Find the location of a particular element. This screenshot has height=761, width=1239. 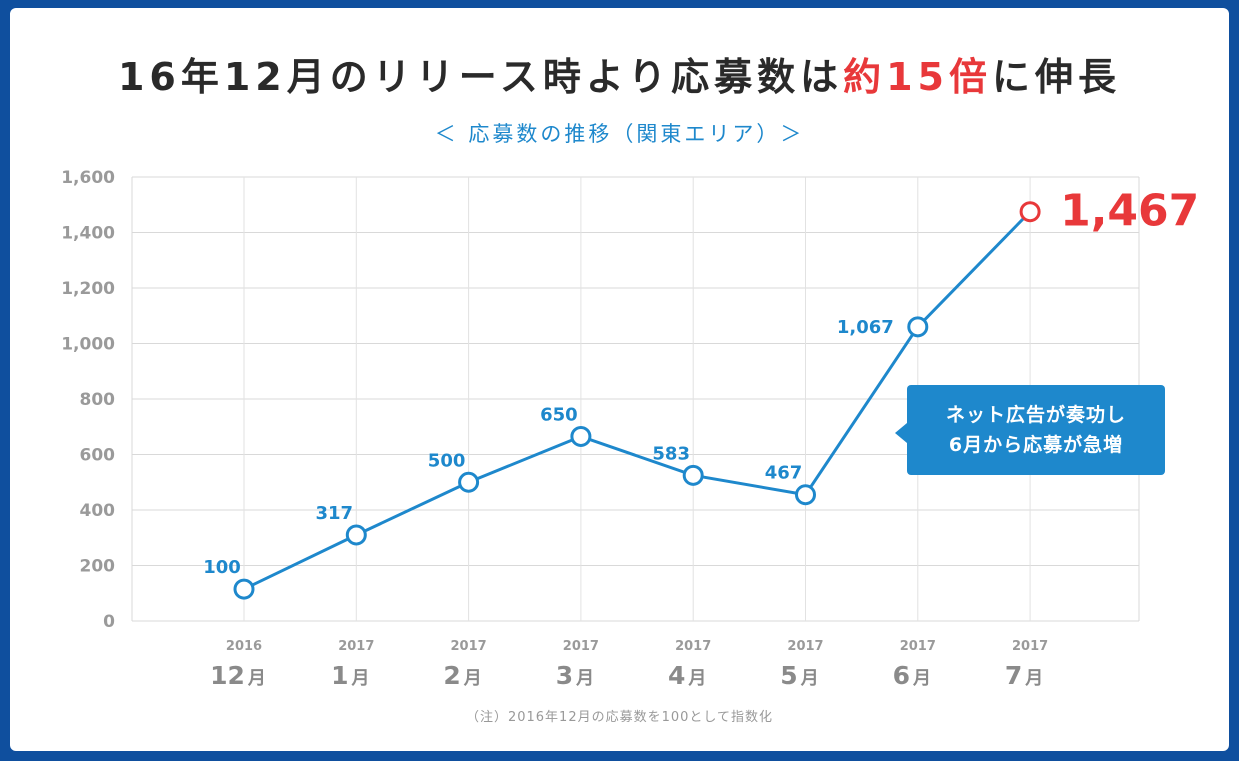

callout-line1: ネット広告が奏功し is located at coordinates (1035, 415).